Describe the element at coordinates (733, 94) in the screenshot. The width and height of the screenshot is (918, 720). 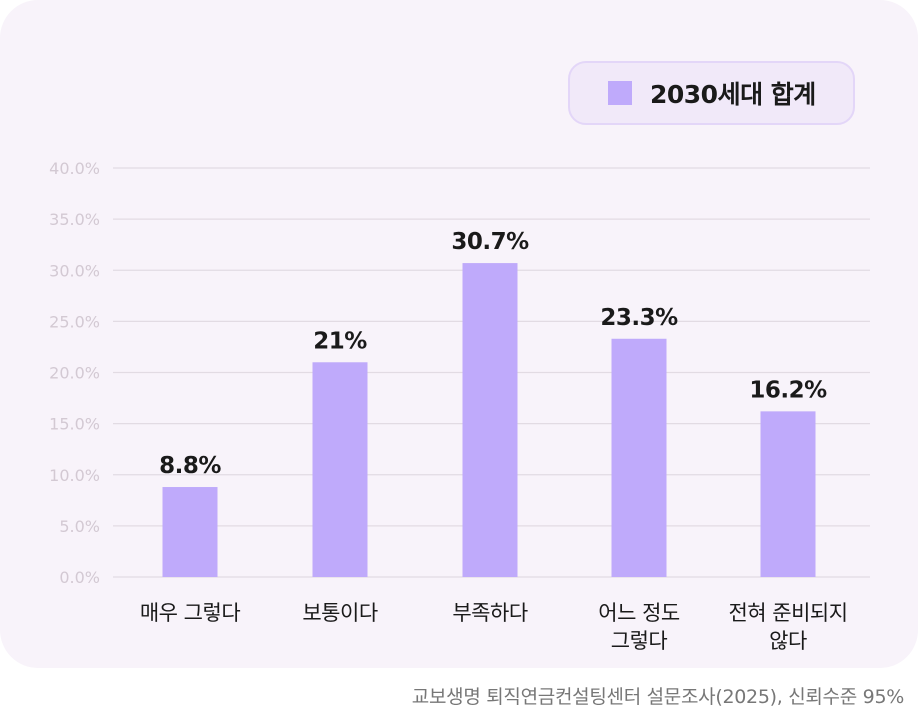
I see `legend-label: 2030세대 합계` at that location.